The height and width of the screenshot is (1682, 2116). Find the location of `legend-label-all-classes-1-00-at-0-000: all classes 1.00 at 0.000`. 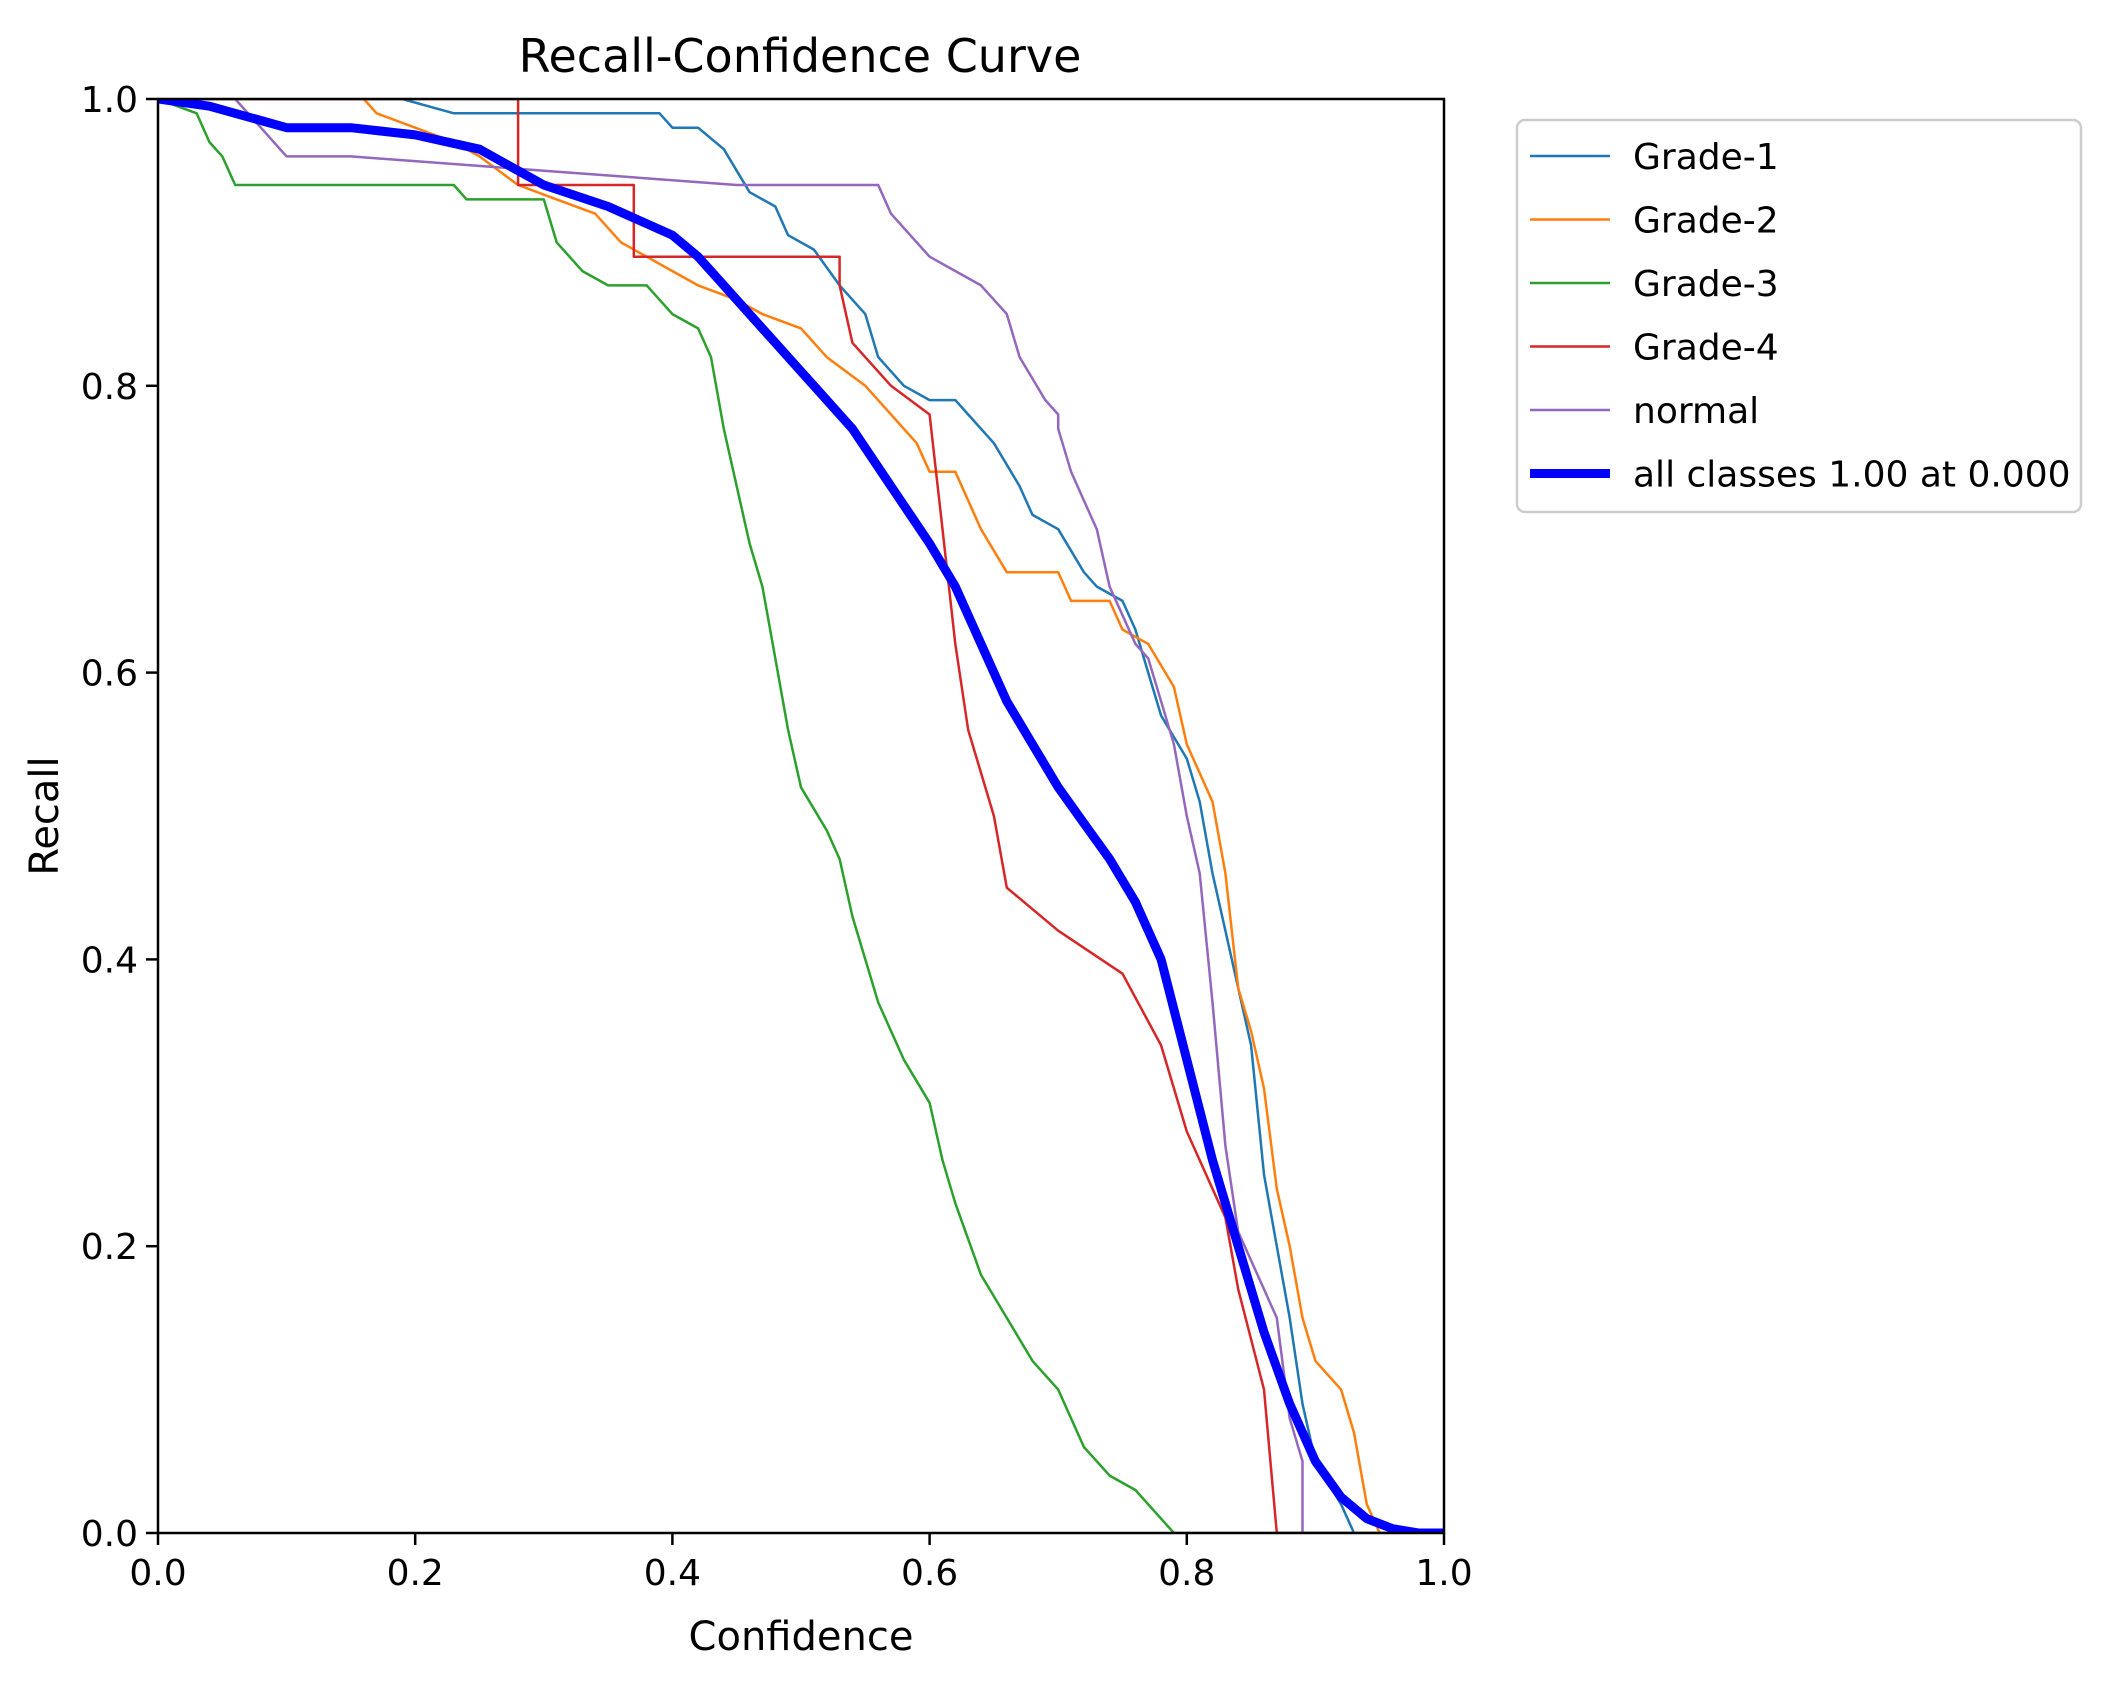

legend-label-all-classes-1-00-at-0-000: all classes 1.00 at 0.000 is located at coordinates (1852, 475).